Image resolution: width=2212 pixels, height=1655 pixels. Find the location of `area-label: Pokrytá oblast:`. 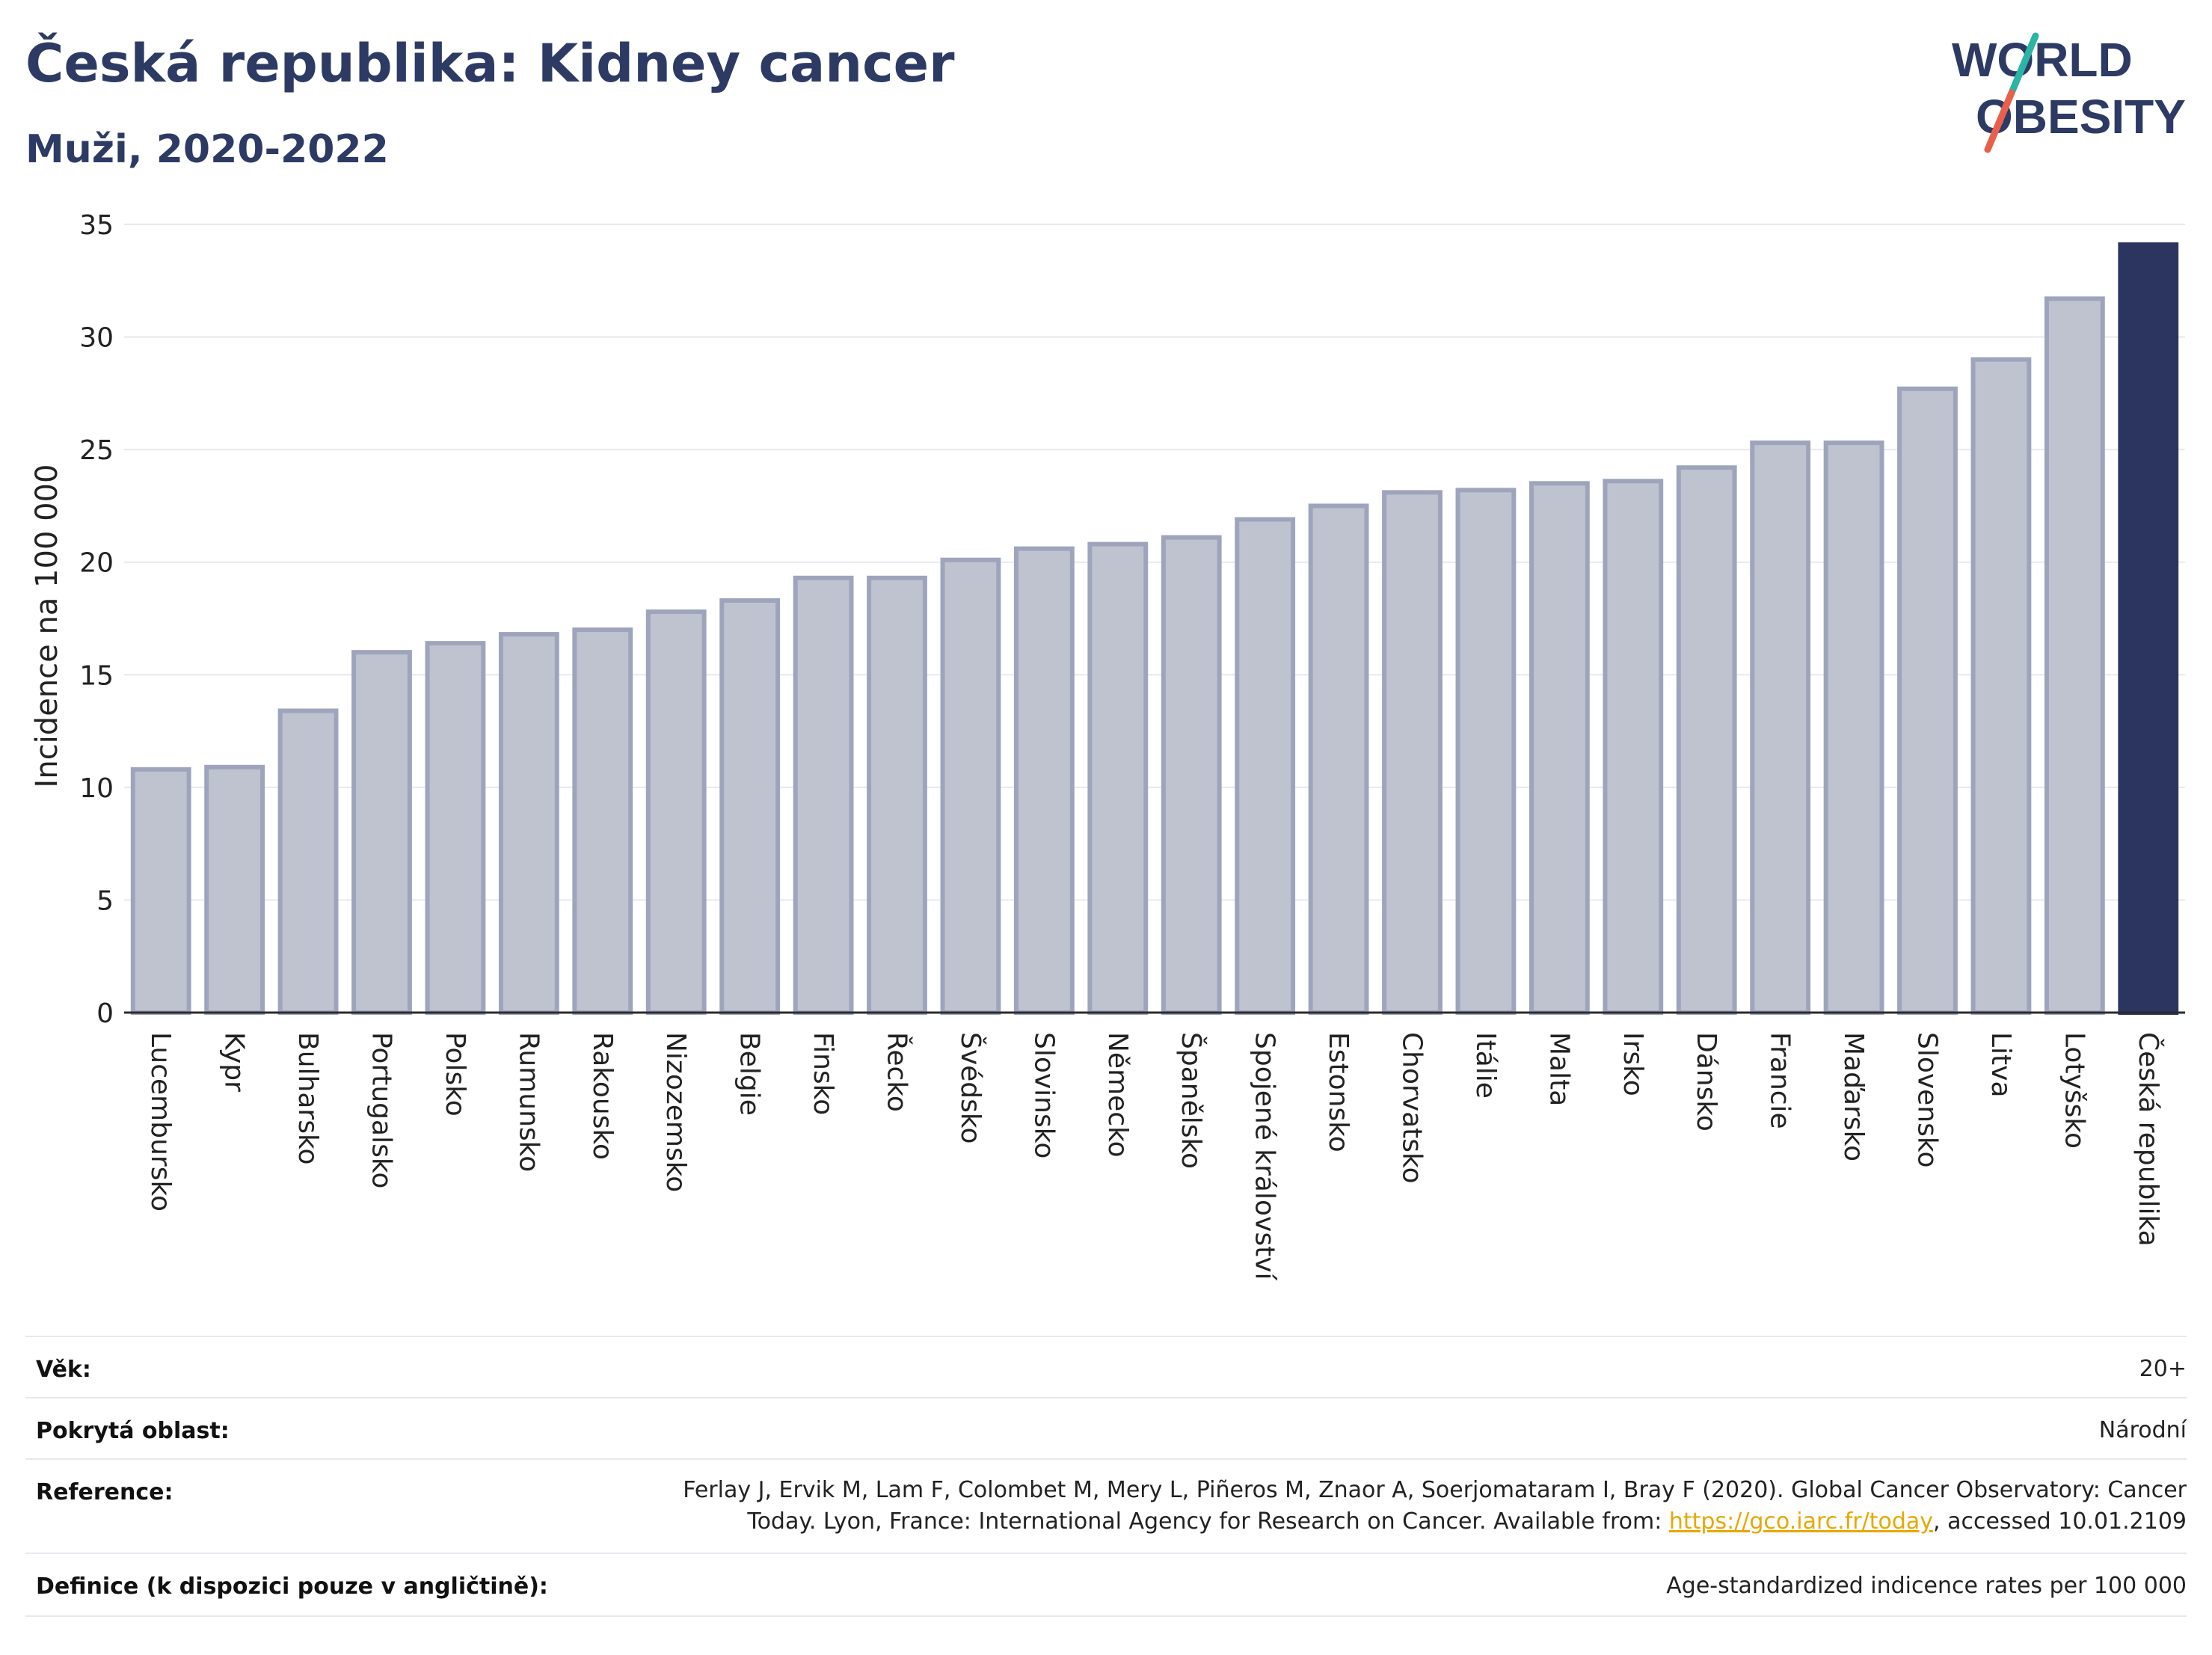

area-label: Pokrytá oblast: is located at coordinates (133, 1431).